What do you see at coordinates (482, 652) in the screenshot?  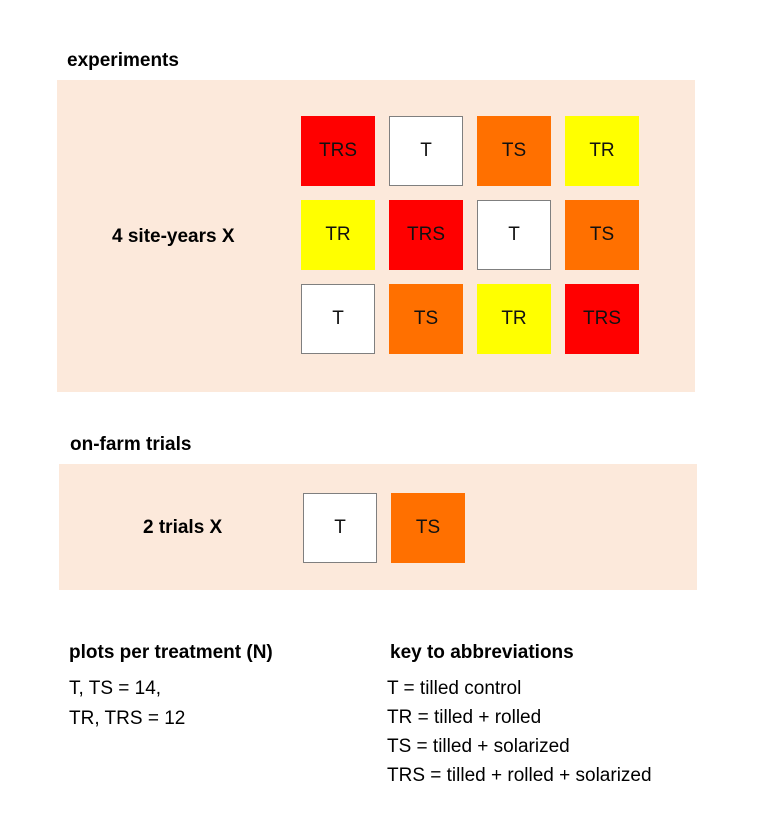 I see `key-heading: key to abbreviations` at bounding box center [482, 652].